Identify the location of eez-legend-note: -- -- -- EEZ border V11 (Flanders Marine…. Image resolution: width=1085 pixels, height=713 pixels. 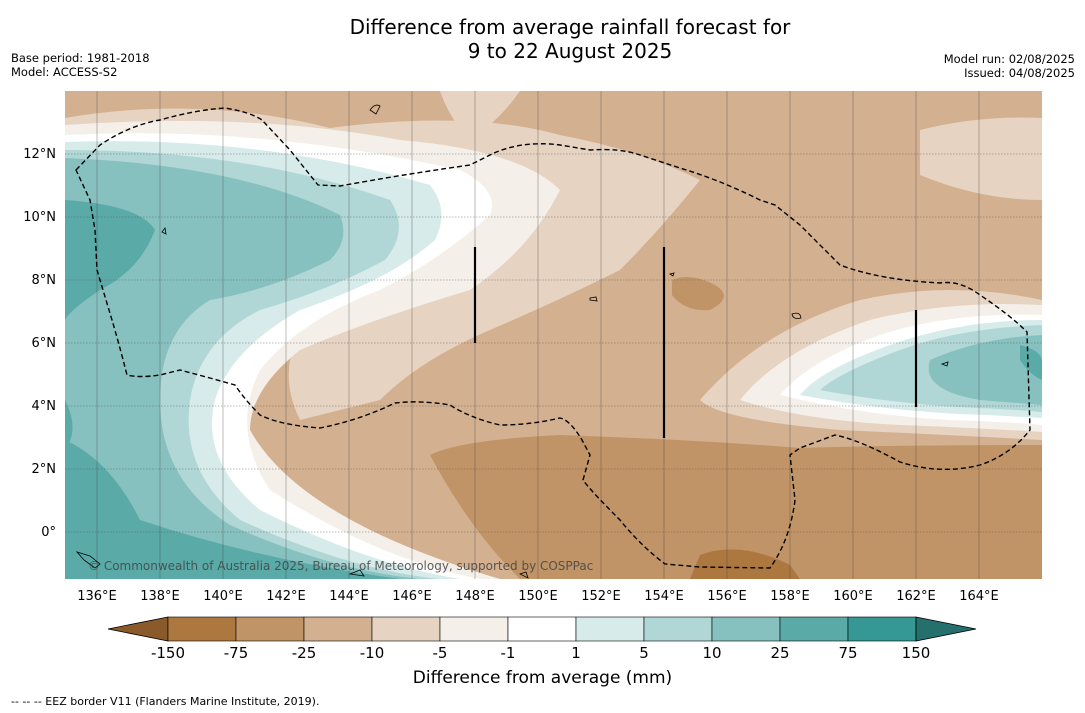
(165, 701).